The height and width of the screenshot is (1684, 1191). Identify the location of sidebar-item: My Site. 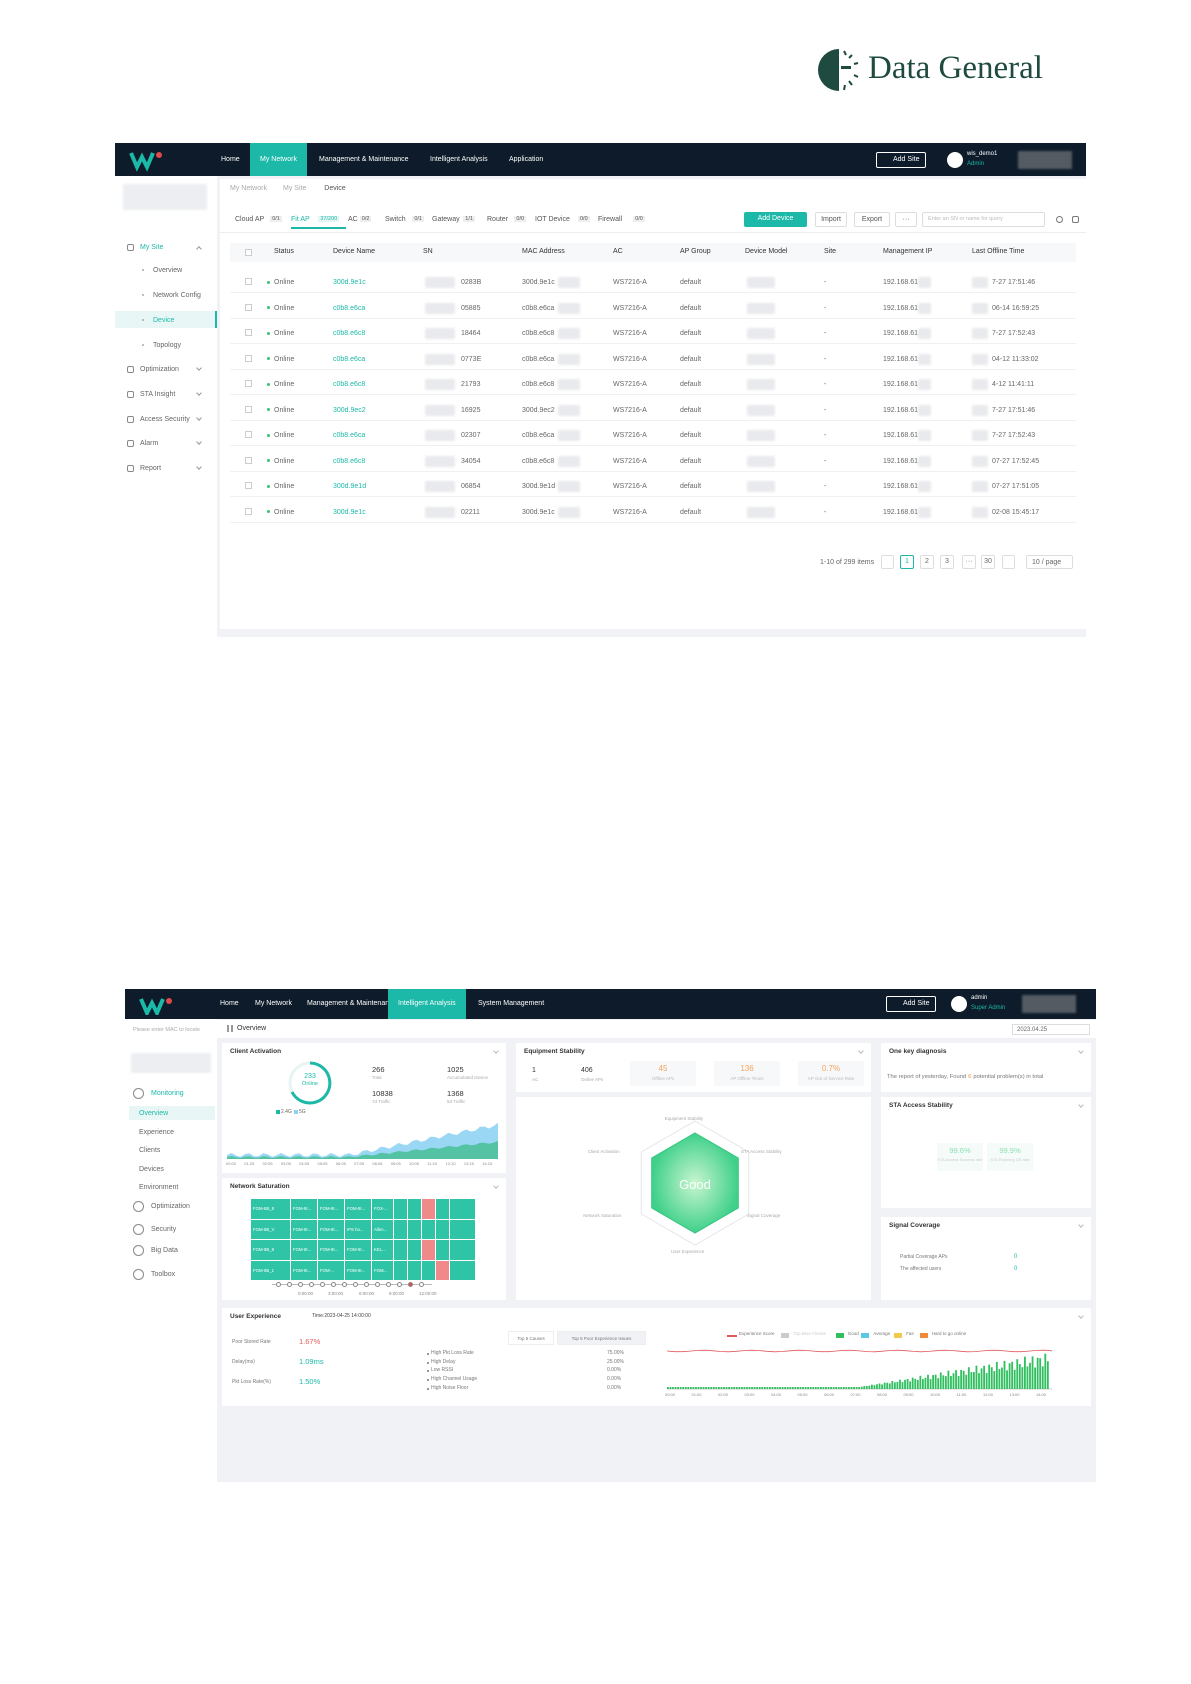
(152, 247).